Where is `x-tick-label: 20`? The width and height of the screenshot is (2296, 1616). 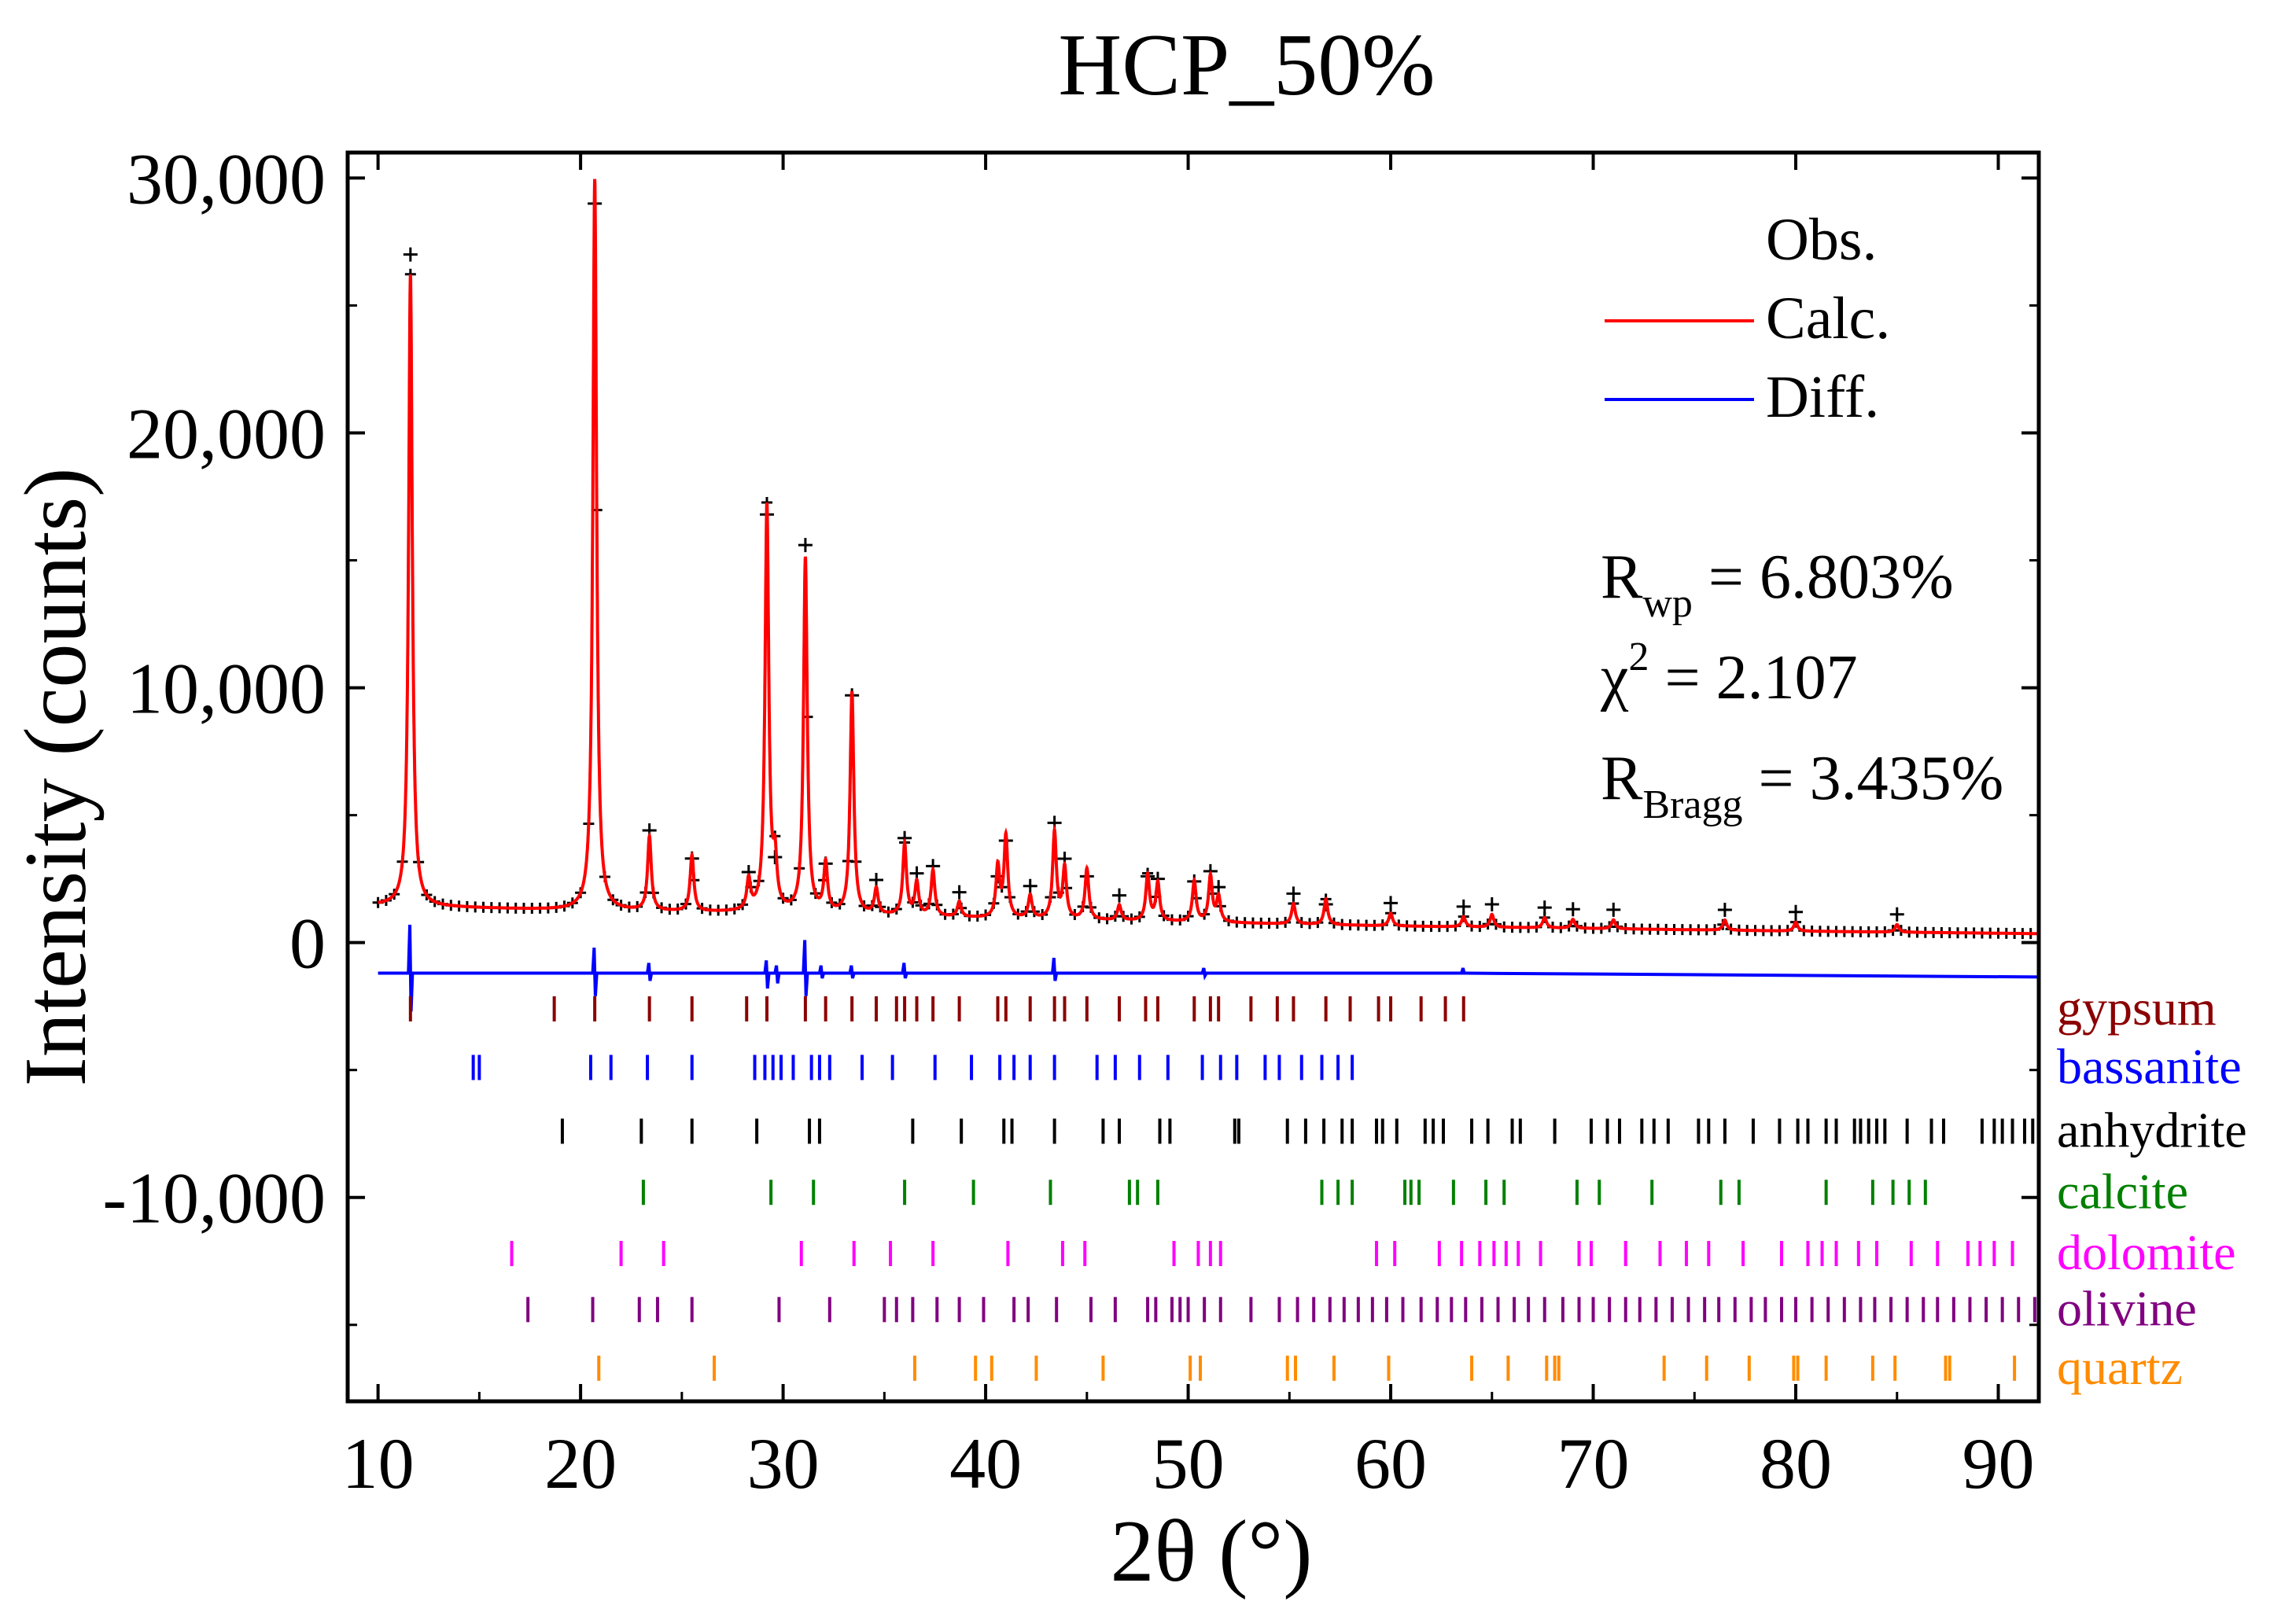
x-tick-label: 20 is located at coordinates (580, 1463).